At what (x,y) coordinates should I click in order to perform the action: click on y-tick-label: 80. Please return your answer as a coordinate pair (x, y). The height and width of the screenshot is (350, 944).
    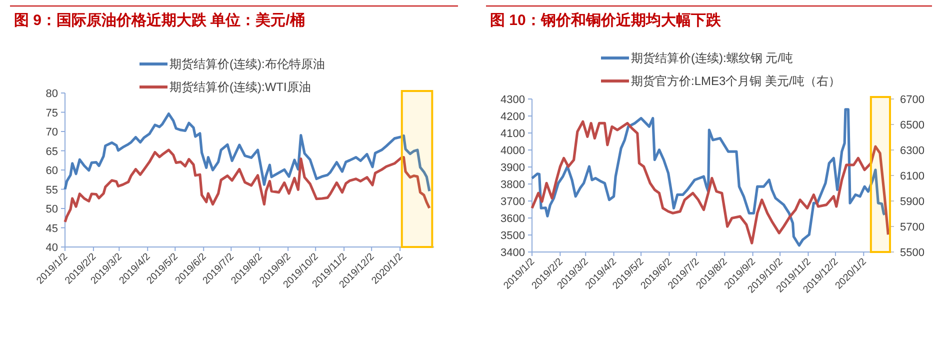
    Looking at the image, I should click on (52, 94).